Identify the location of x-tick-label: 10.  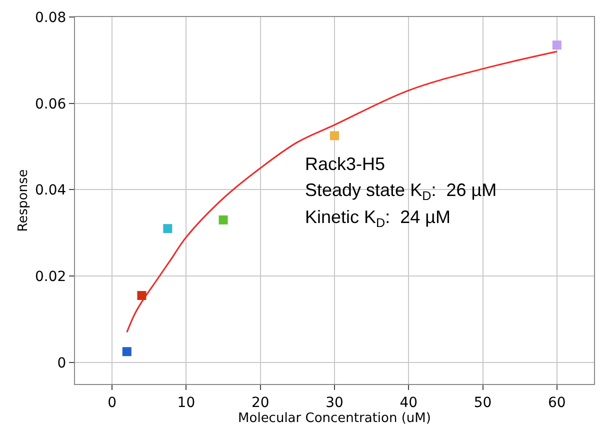
(186, 402).